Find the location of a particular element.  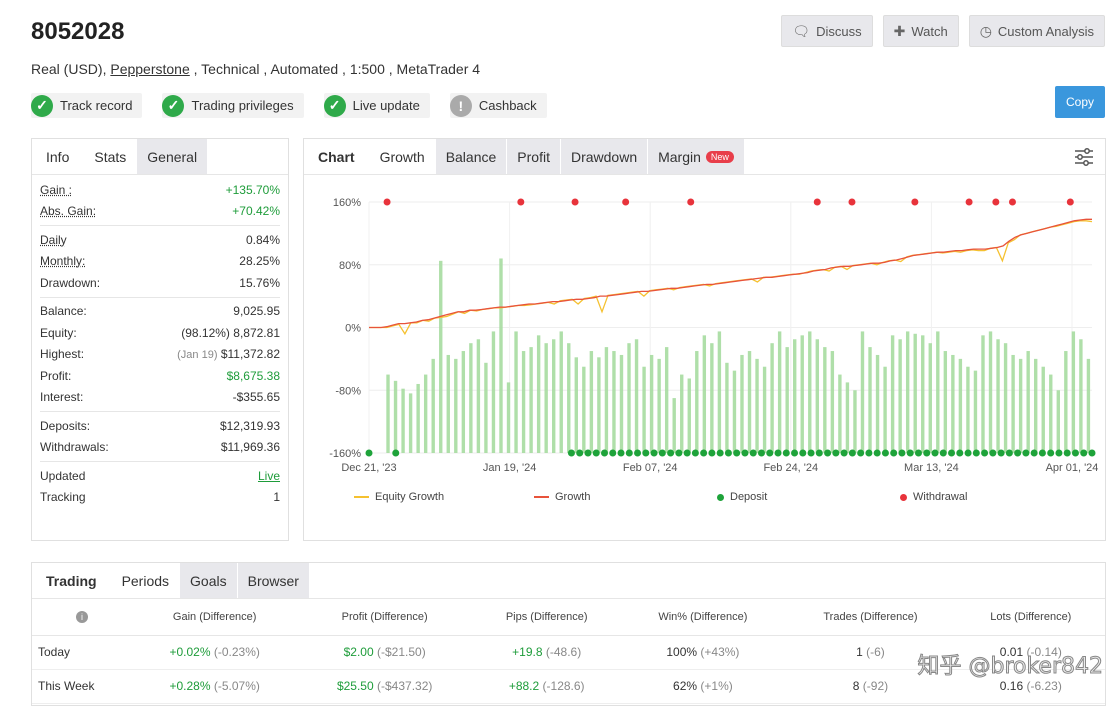

badge-cashback: ! Cashback is located at coordinates (498, 105).